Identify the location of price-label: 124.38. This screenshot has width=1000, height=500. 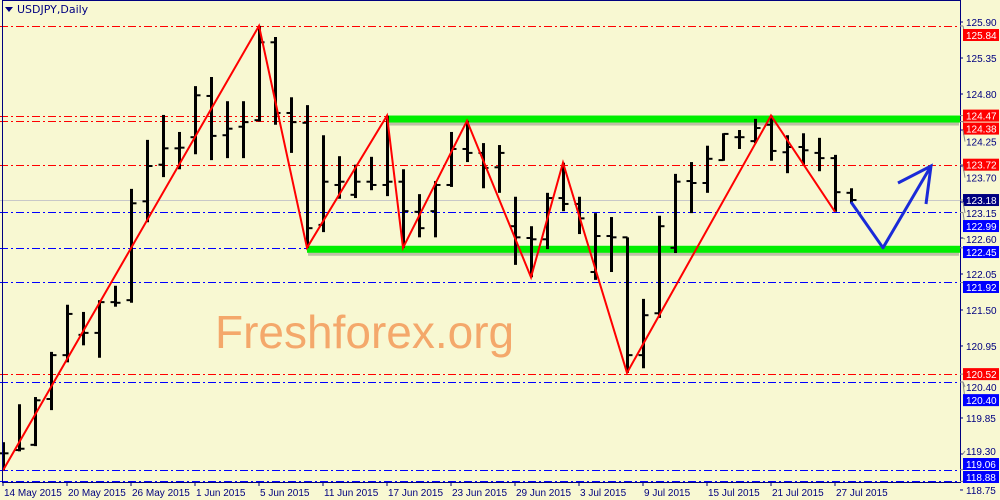
(981, 130).